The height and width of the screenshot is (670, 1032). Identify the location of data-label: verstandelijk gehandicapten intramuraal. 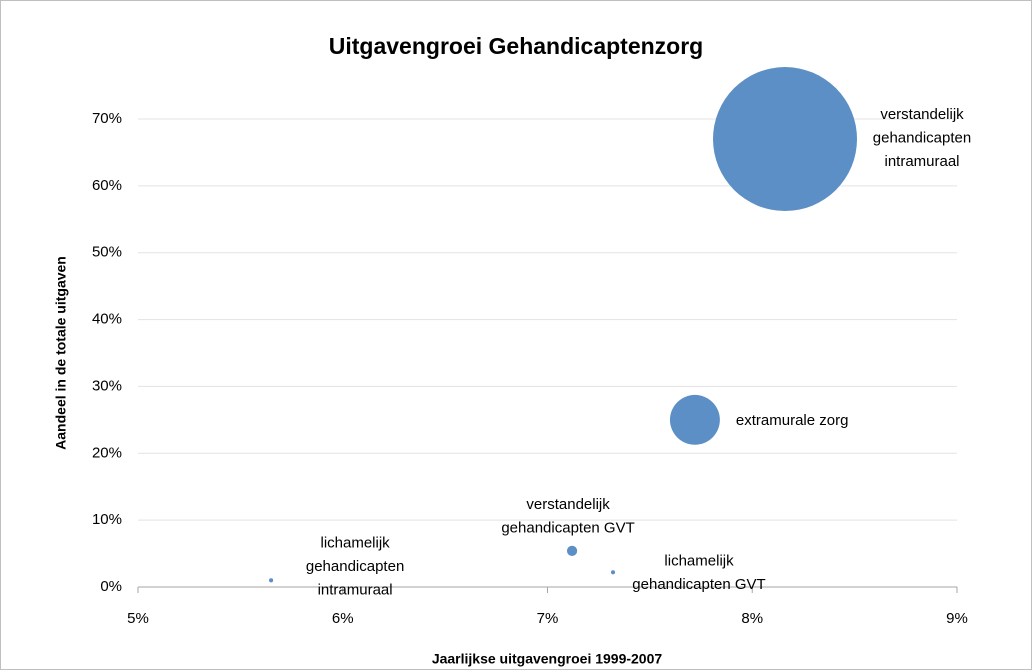
(922, 138).